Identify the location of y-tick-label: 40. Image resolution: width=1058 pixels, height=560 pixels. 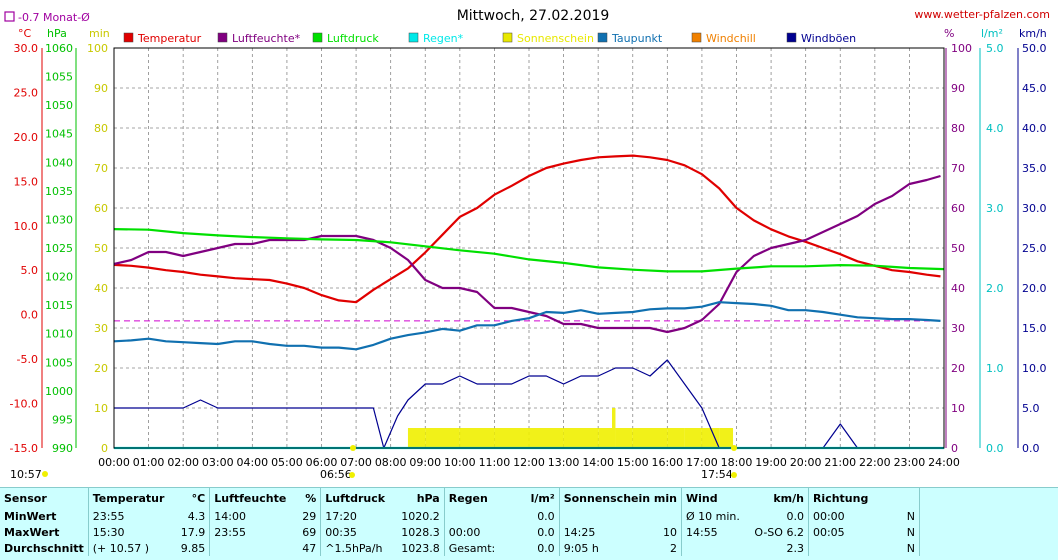
(101, 288).